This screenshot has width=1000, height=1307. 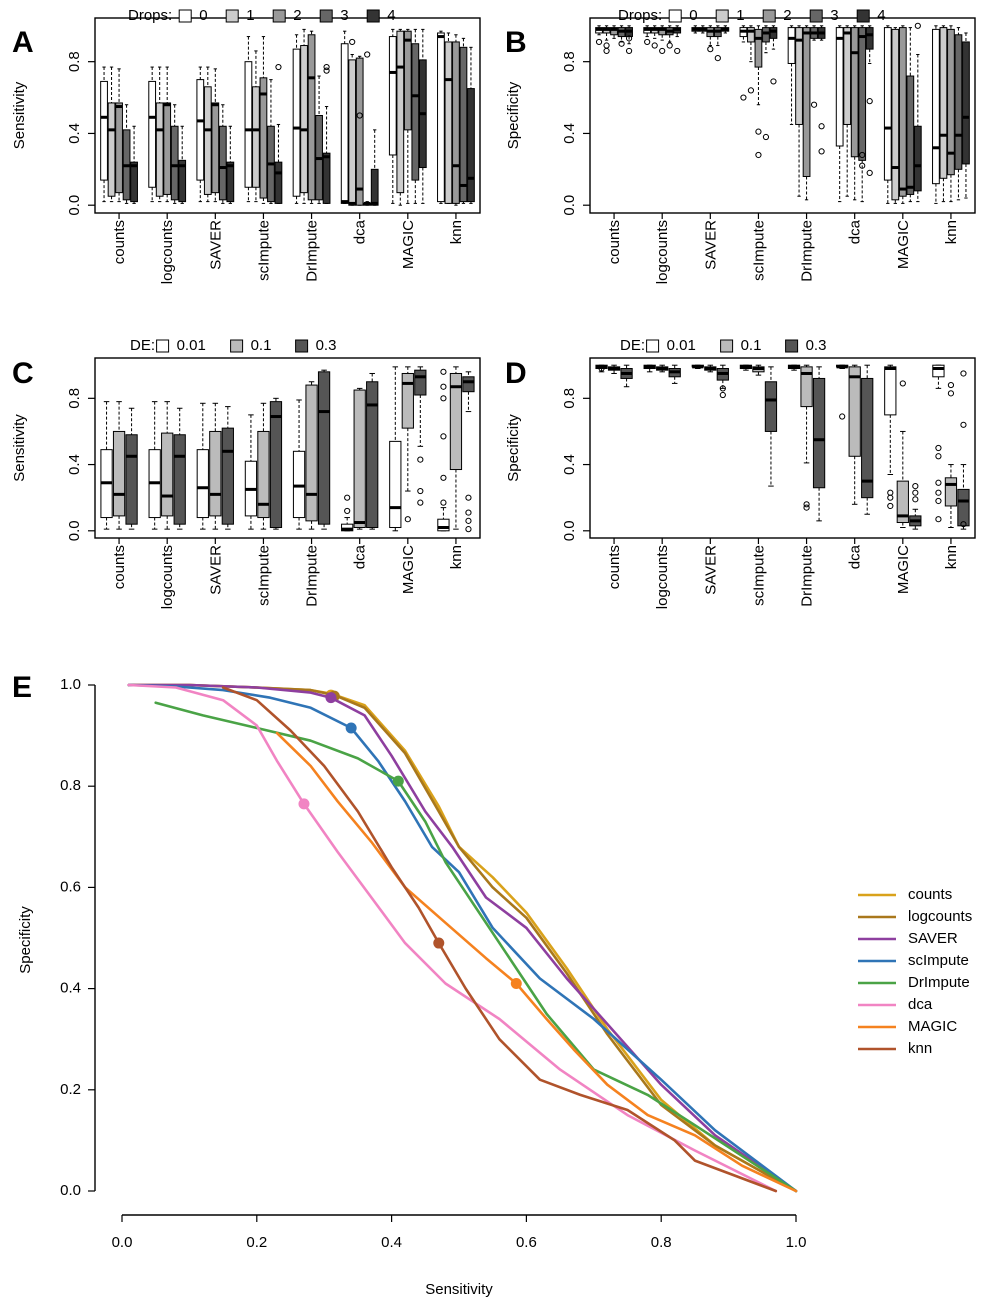 What do you see at coordinates (439, 943) in the screenshot?
I see `panel-e-series-marker-knn` at bounding box center [439, 943].